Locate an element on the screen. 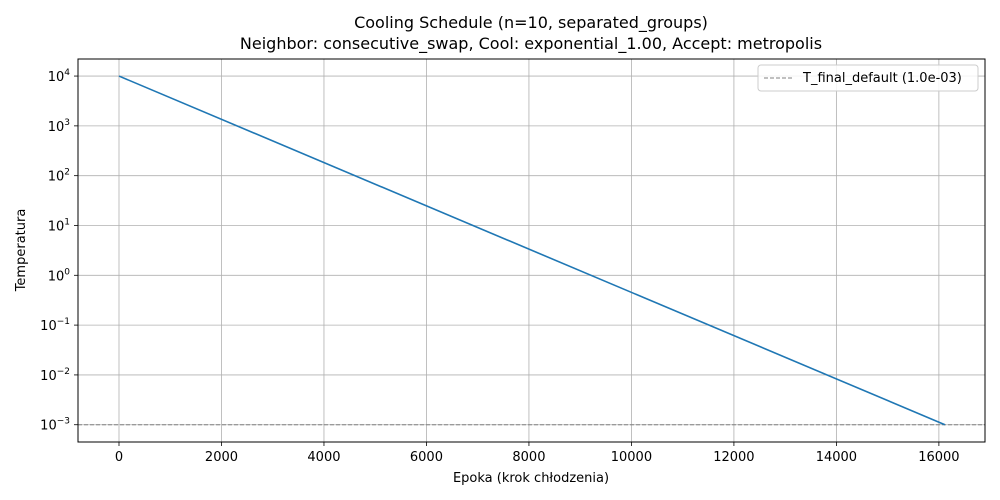 Image resolution: width=1000 pixels, height=500 pixels. legend: T_final_default (1.0e-03) is located at coordinates (868, 78).